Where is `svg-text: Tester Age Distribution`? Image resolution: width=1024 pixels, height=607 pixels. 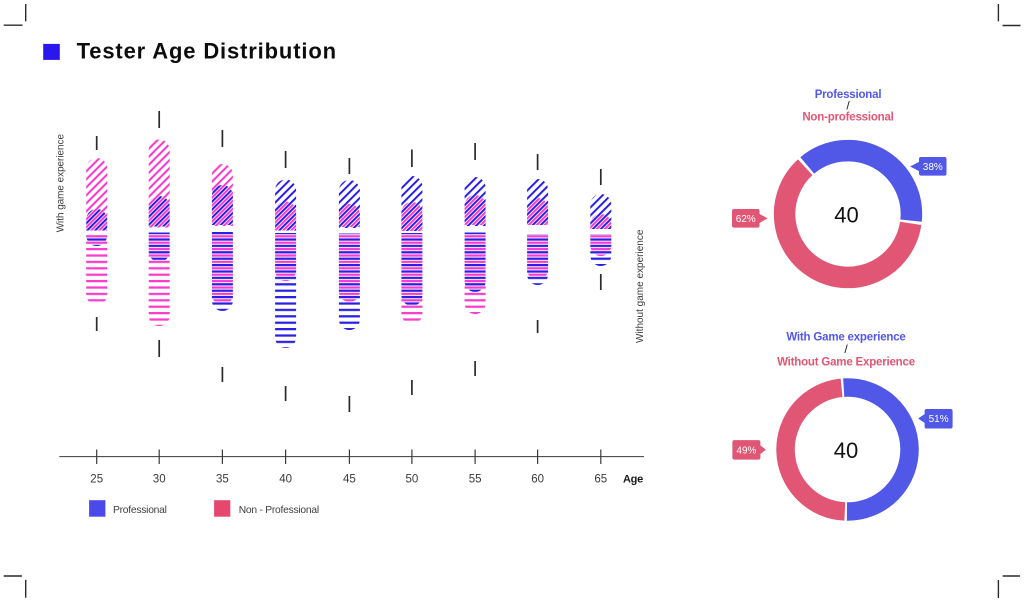
svg-text: Tester Age Distribution is located at coordinates (207, 51).